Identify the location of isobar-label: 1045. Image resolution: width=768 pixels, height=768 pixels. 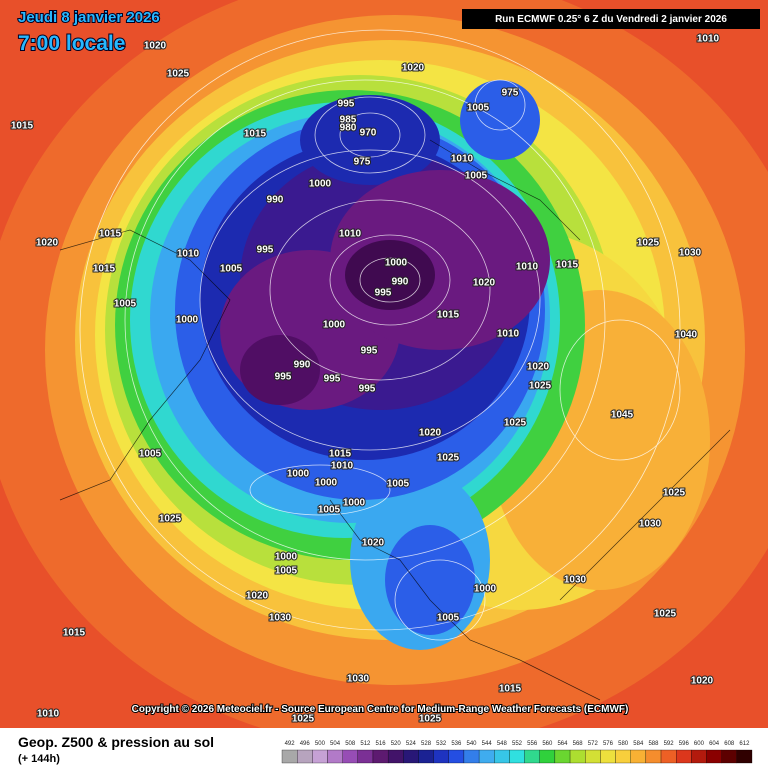
(622, 415).